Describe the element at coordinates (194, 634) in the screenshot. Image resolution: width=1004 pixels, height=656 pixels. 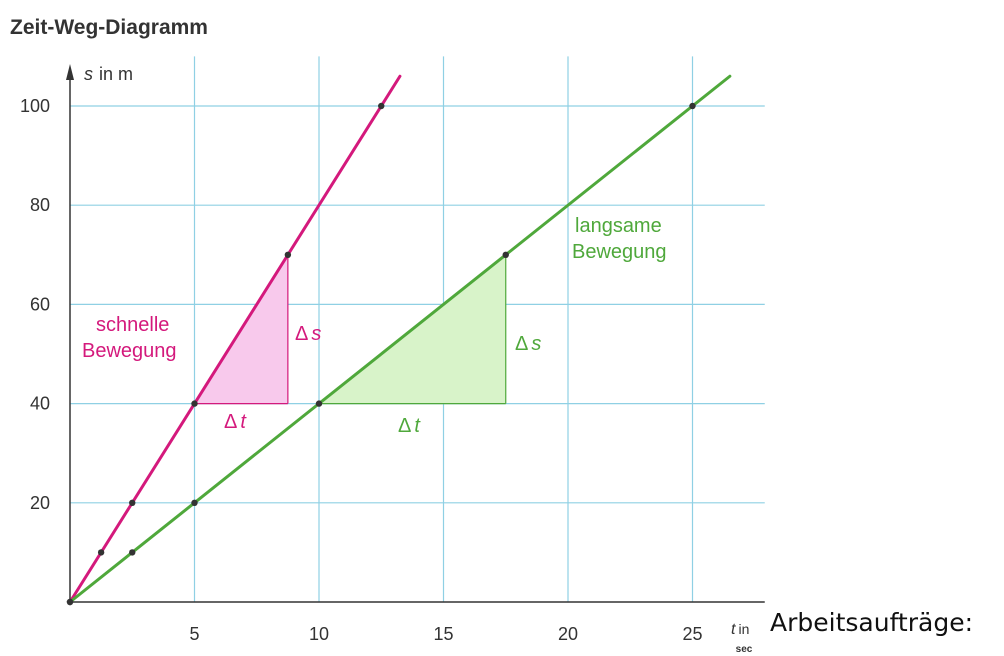
I see `x-tick-label-5: 5` at that location.